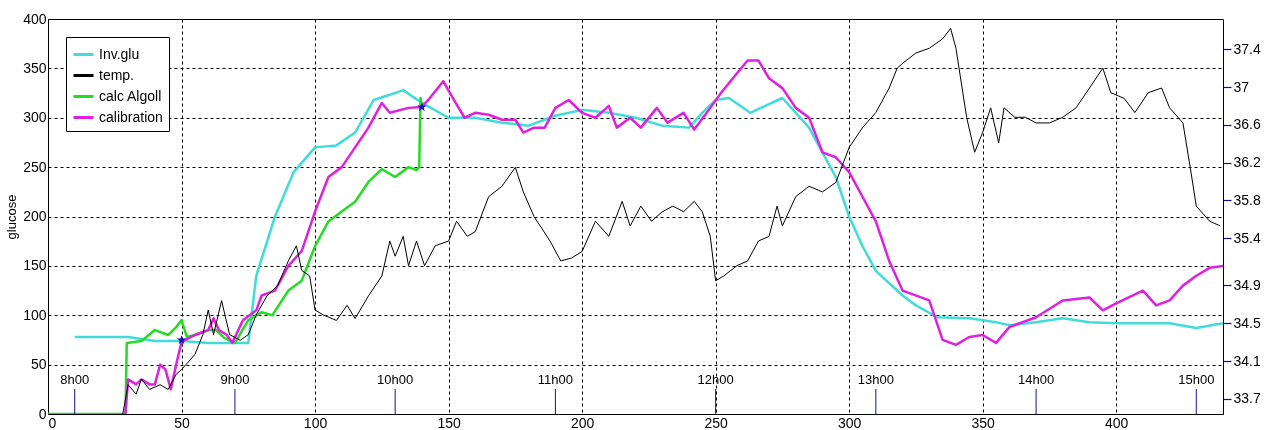 This screenshot has width=1285, height=430. Describe the element at coordinates (1247, 398) in the screenshot. I see `y2-tick-label: 33.7` at that location.